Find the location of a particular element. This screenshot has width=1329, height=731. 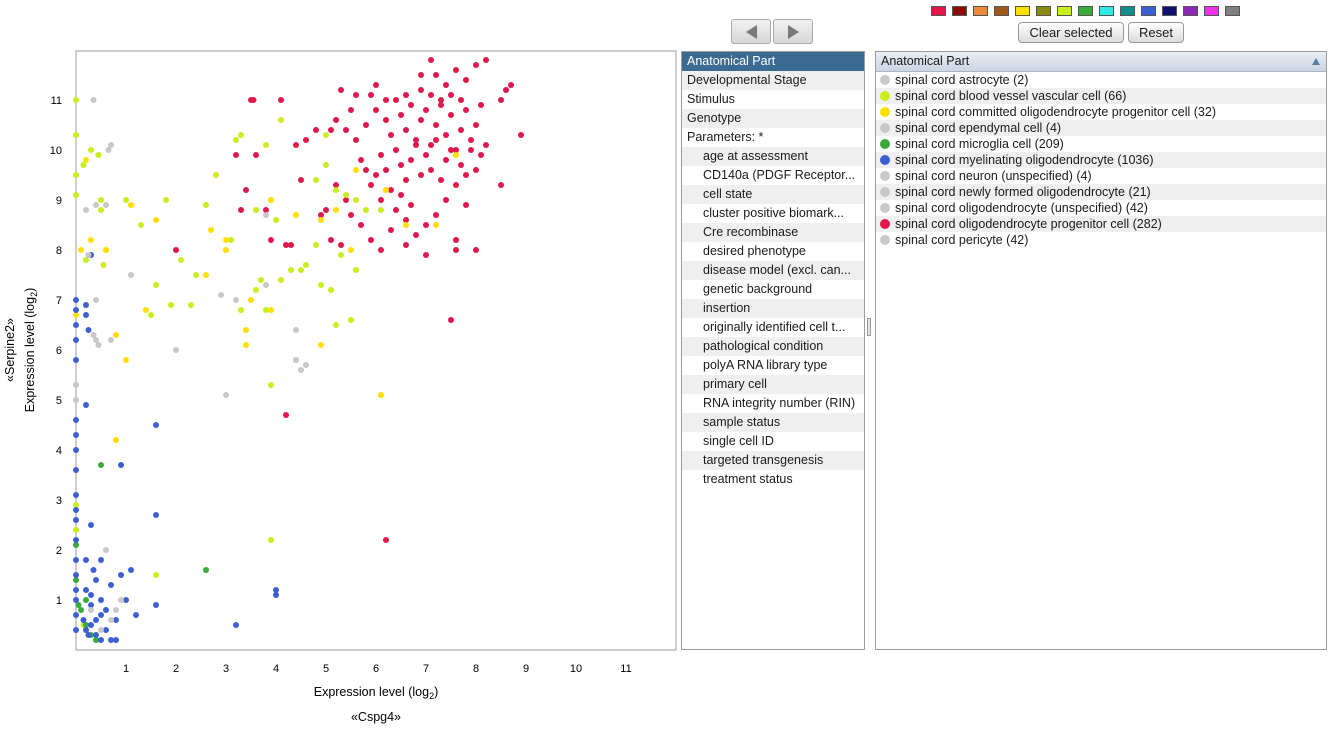

facet-item: Genotype is located at coordinates (773, 118).